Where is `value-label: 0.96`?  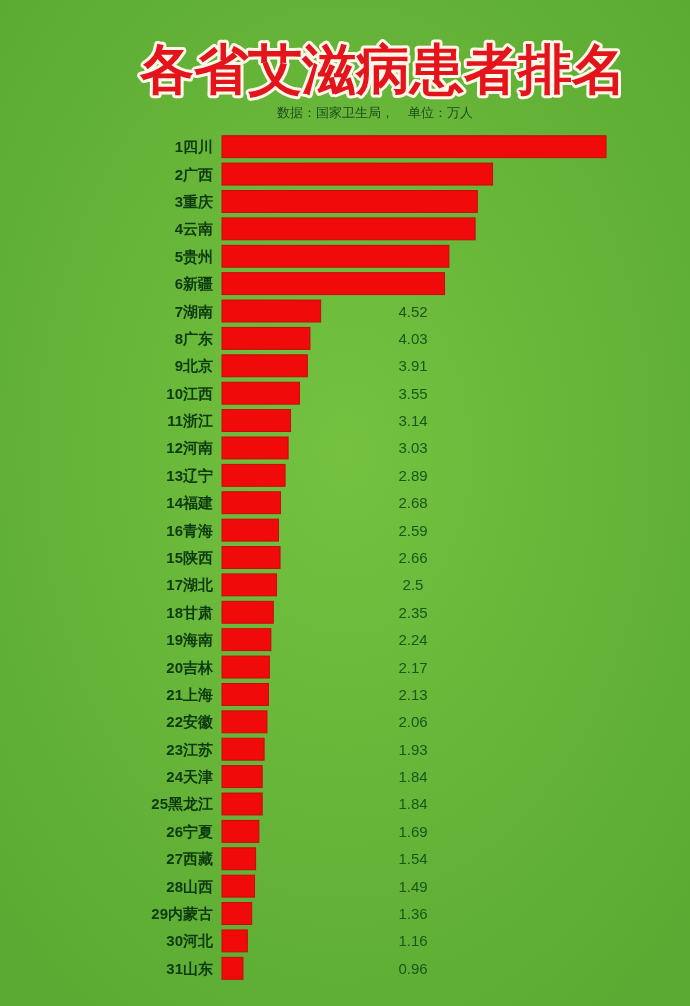 value-label: 0.96 is located at coordinates (413, 968).